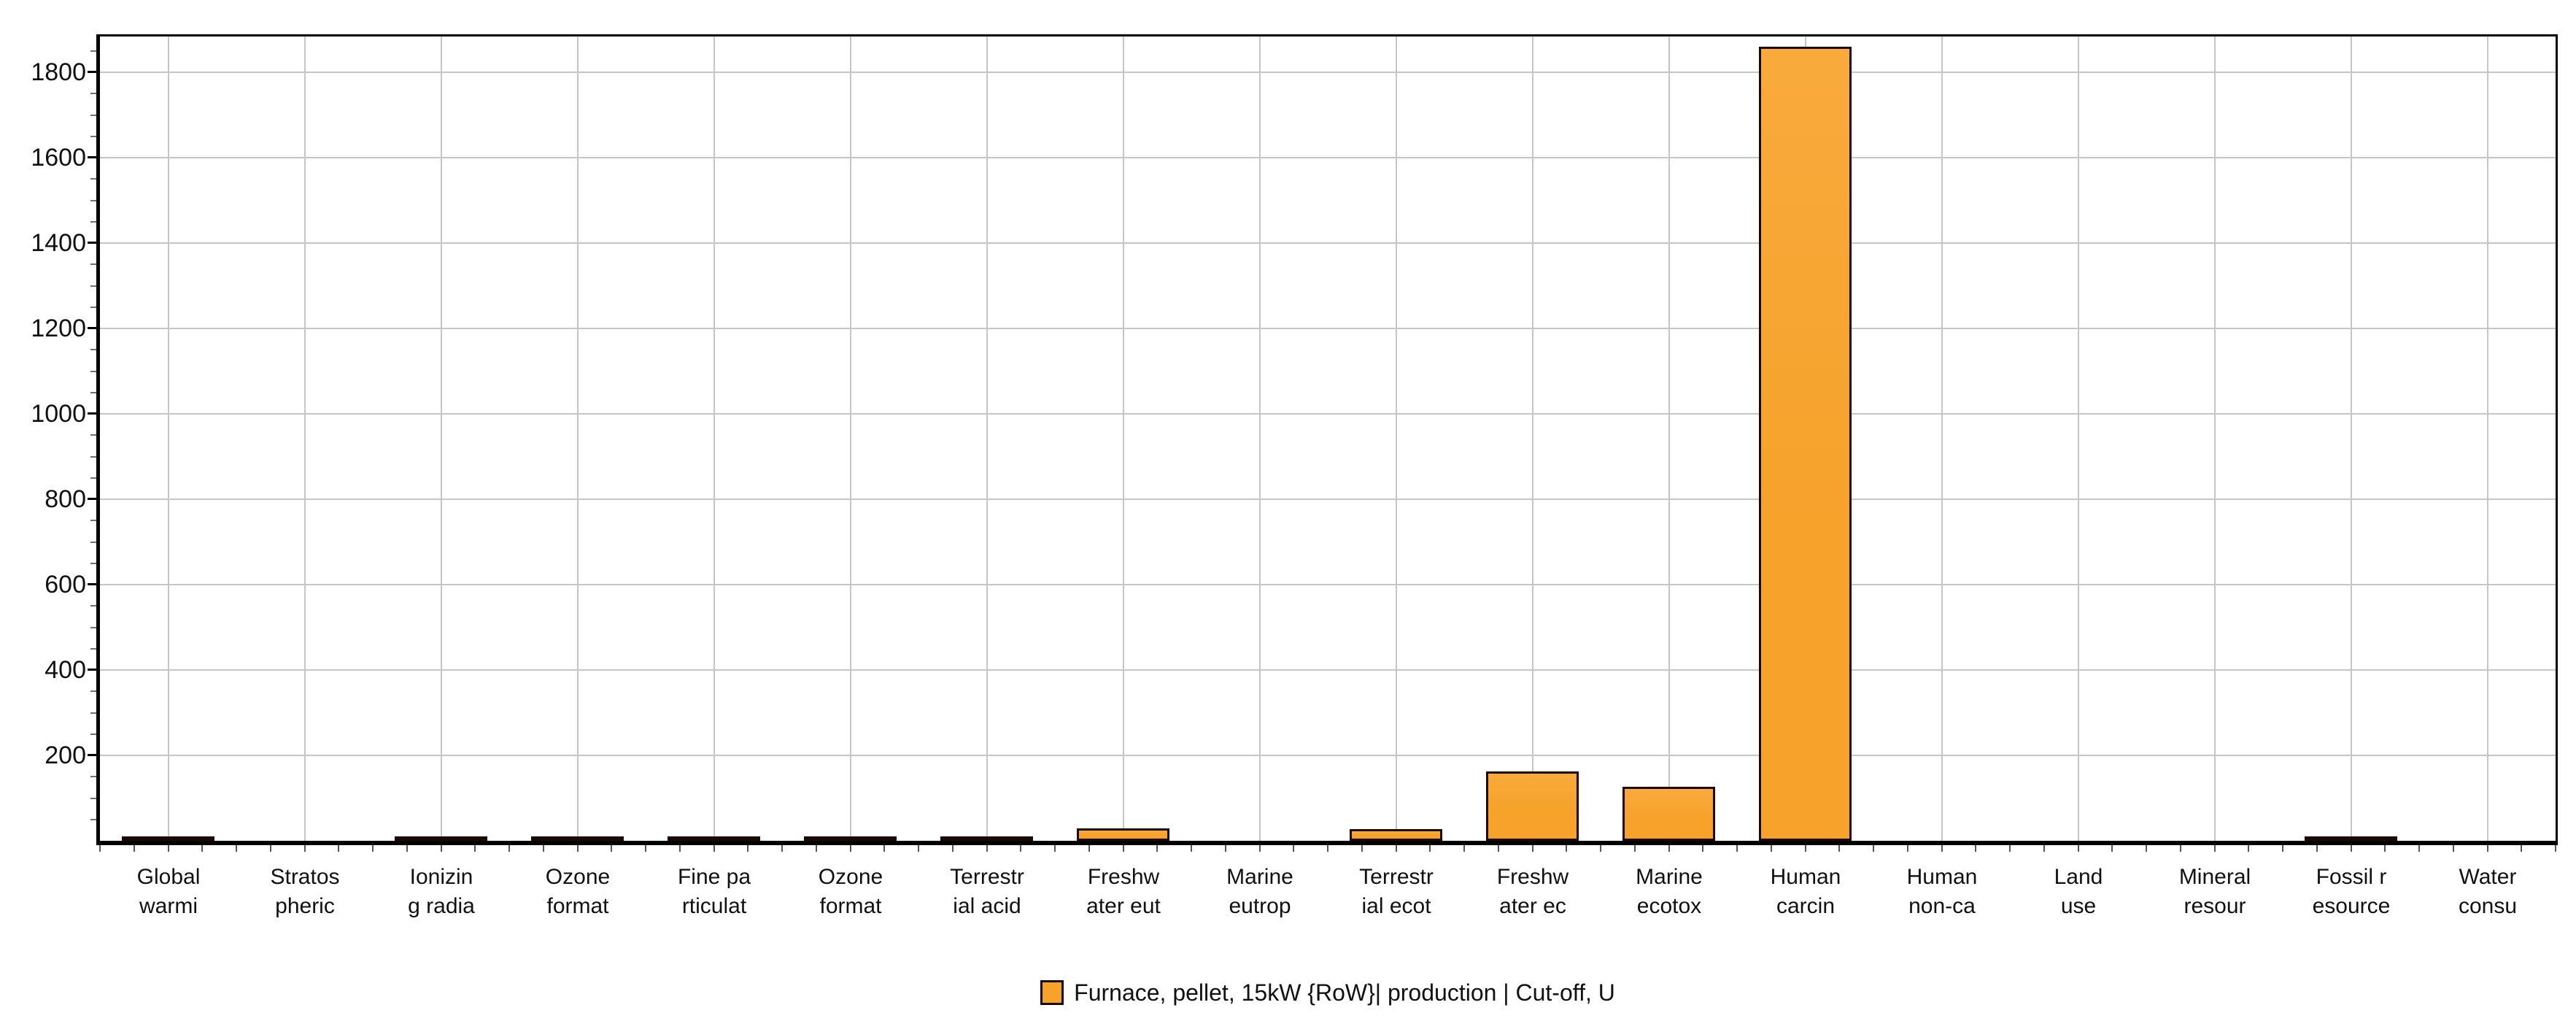 This screenshot has width=2576, height=1032. I want to click on y-axis-tick-label: 600, so click(65, 585).